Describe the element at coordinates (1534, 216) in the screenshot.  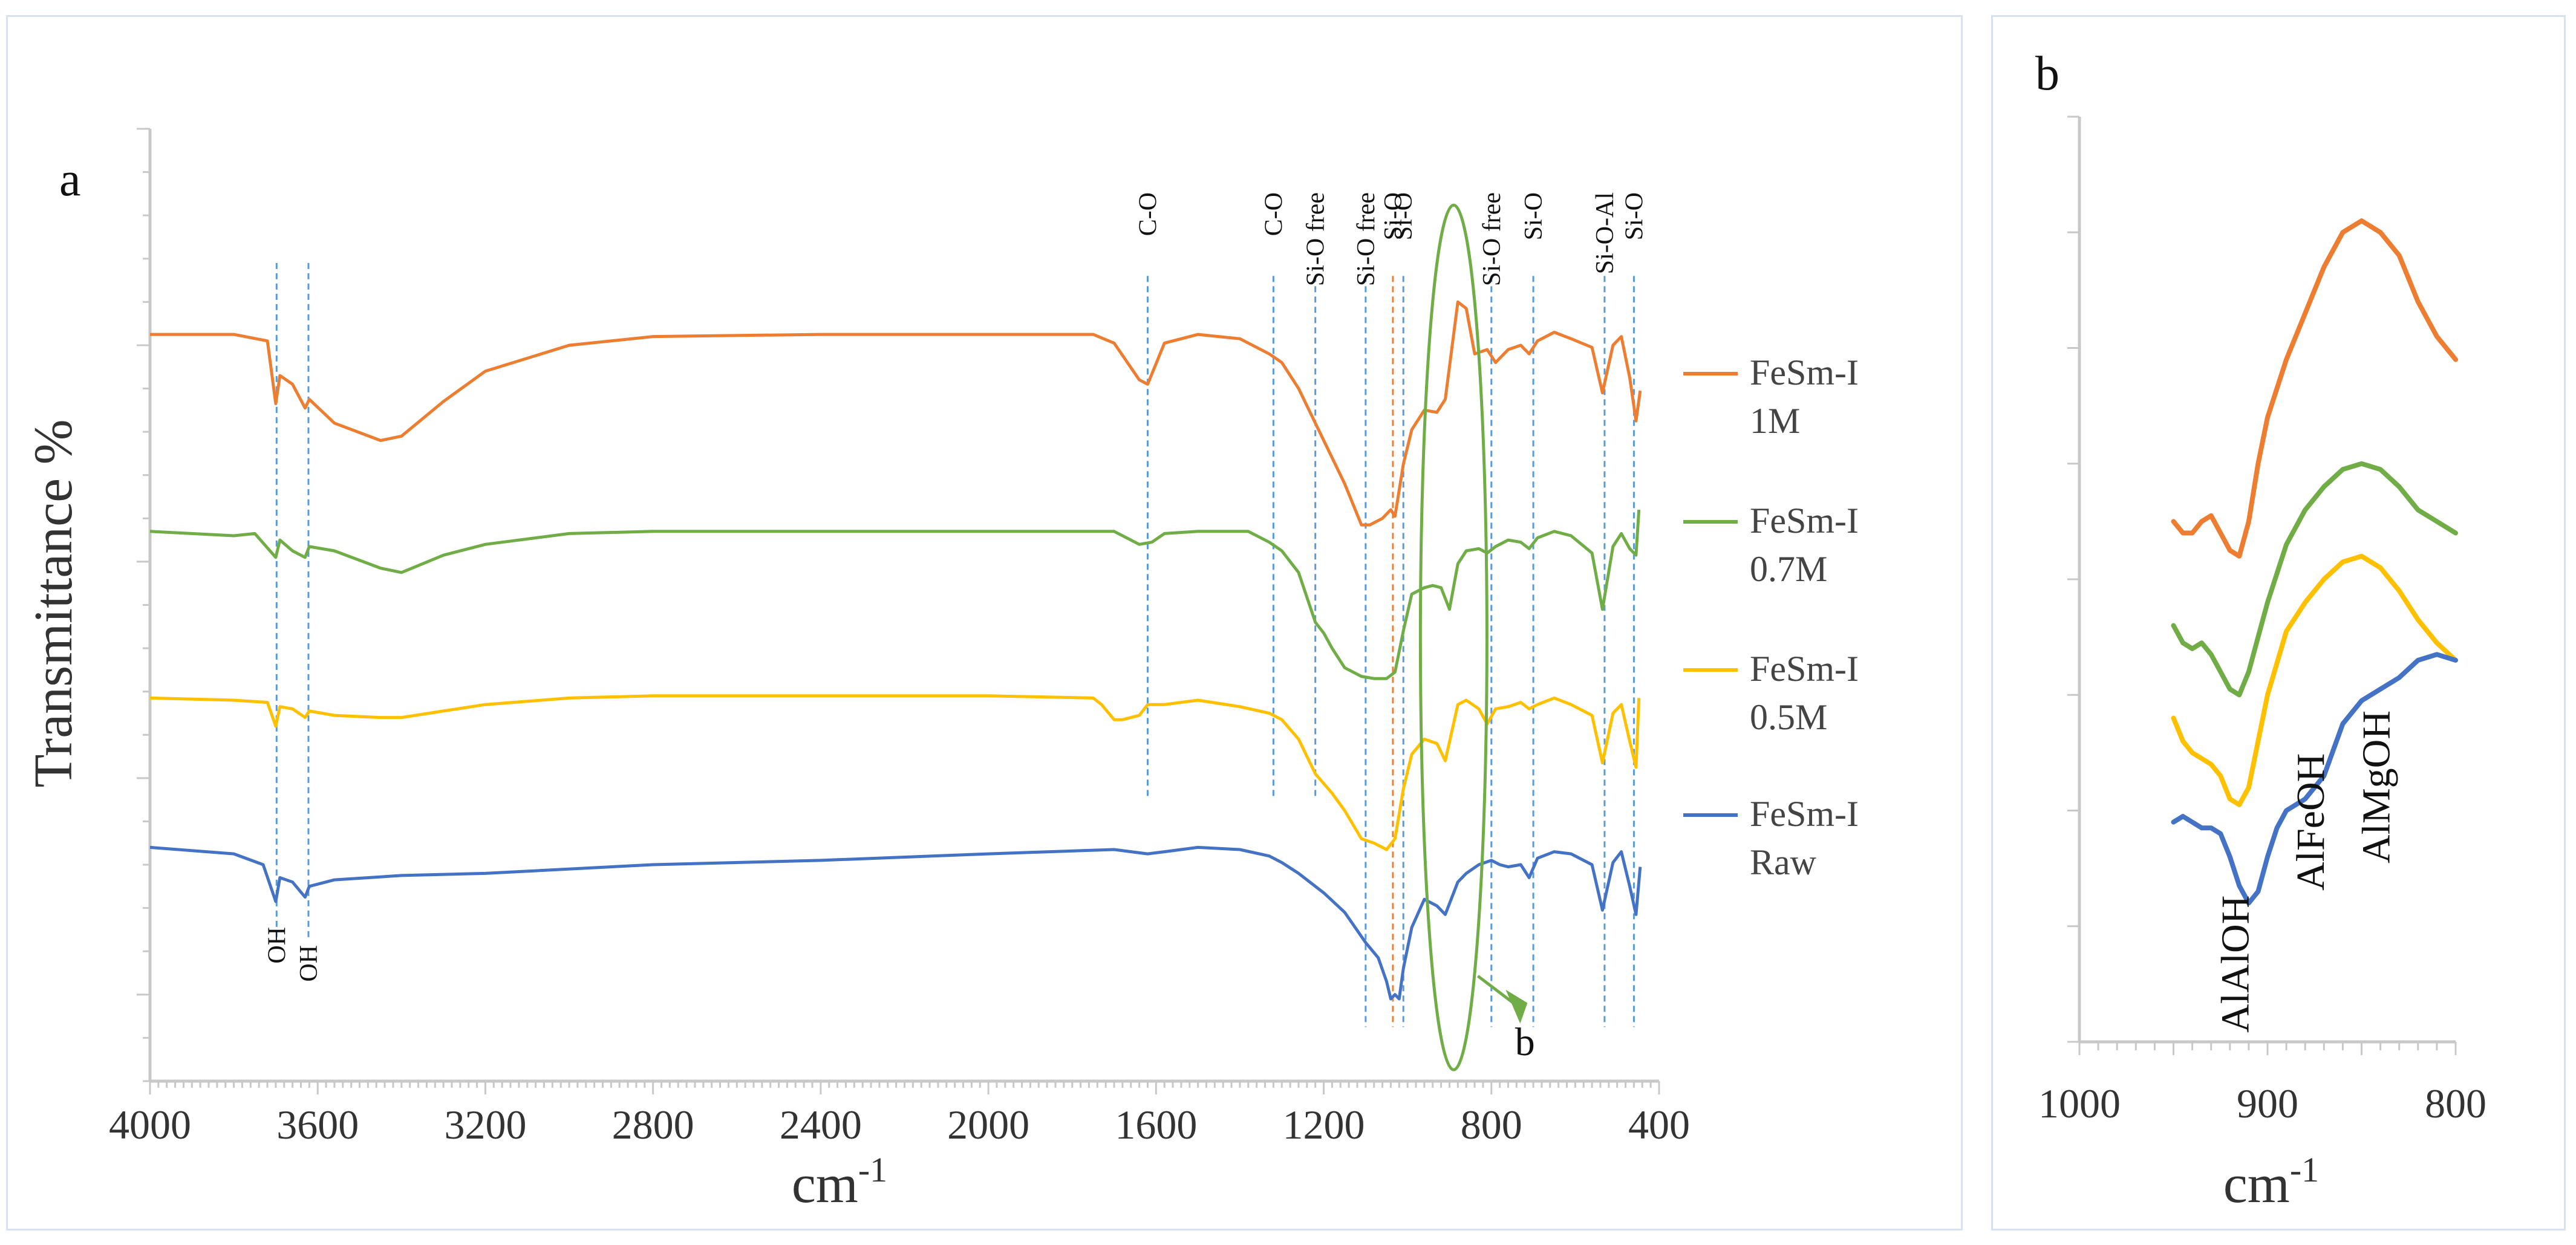
I see `band-label-9: Si-O` at that location.